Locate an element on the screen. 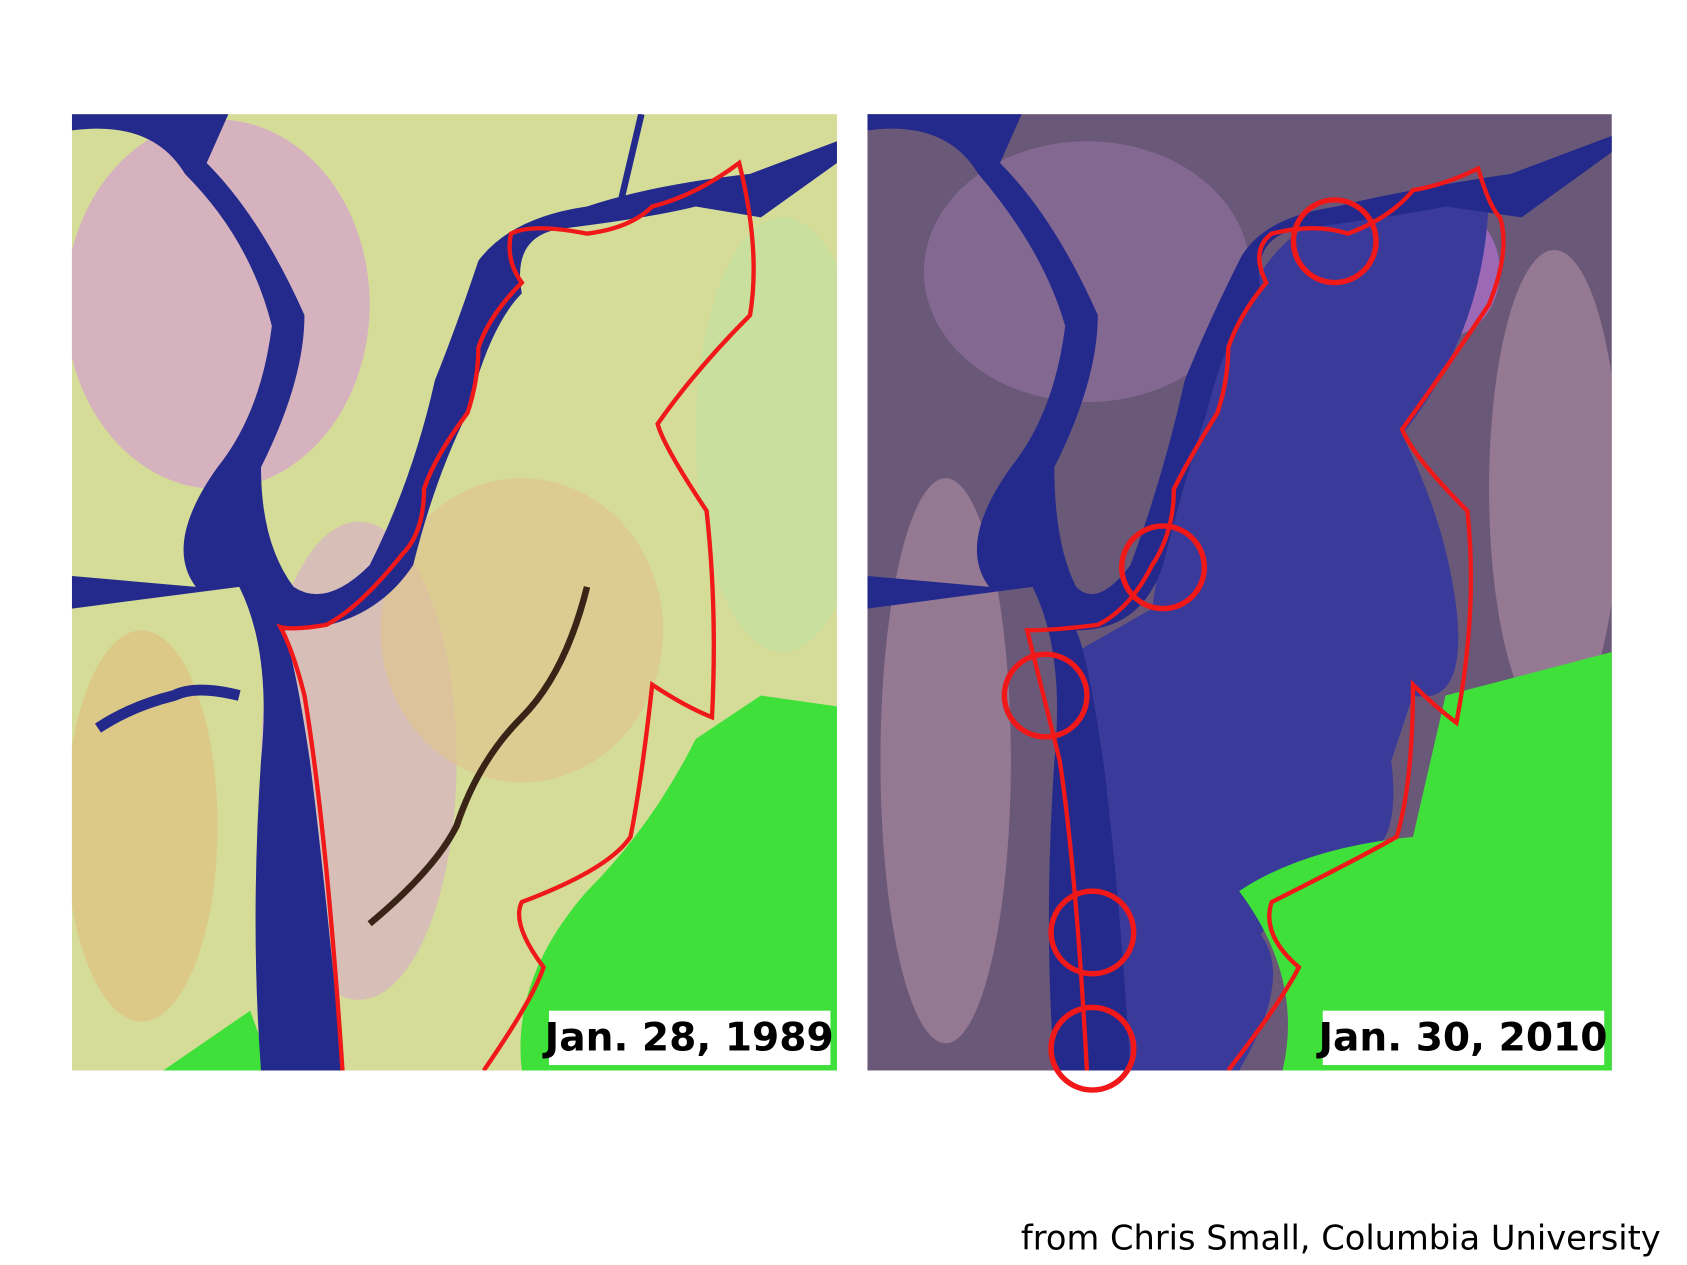 Image resolution: width=1687 pixels, height=1265 pixels. highlight-circle is located at coordinates (1092, 1048).